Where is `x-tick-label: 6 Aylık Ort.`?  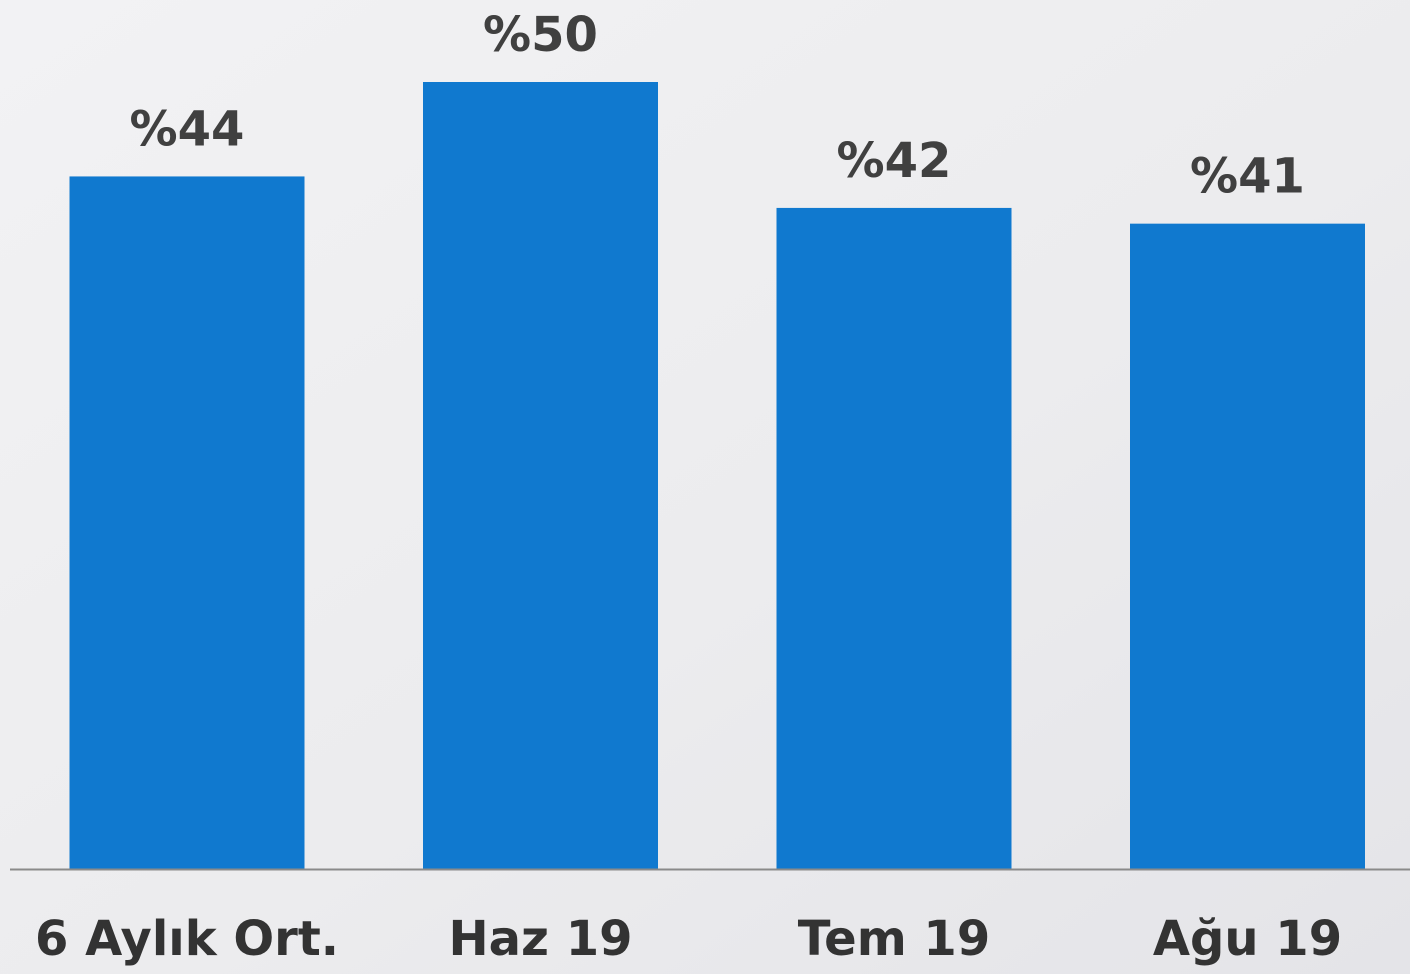 x-tick-label: 6 Aylık Ort. is located at coordinates (187, 939).